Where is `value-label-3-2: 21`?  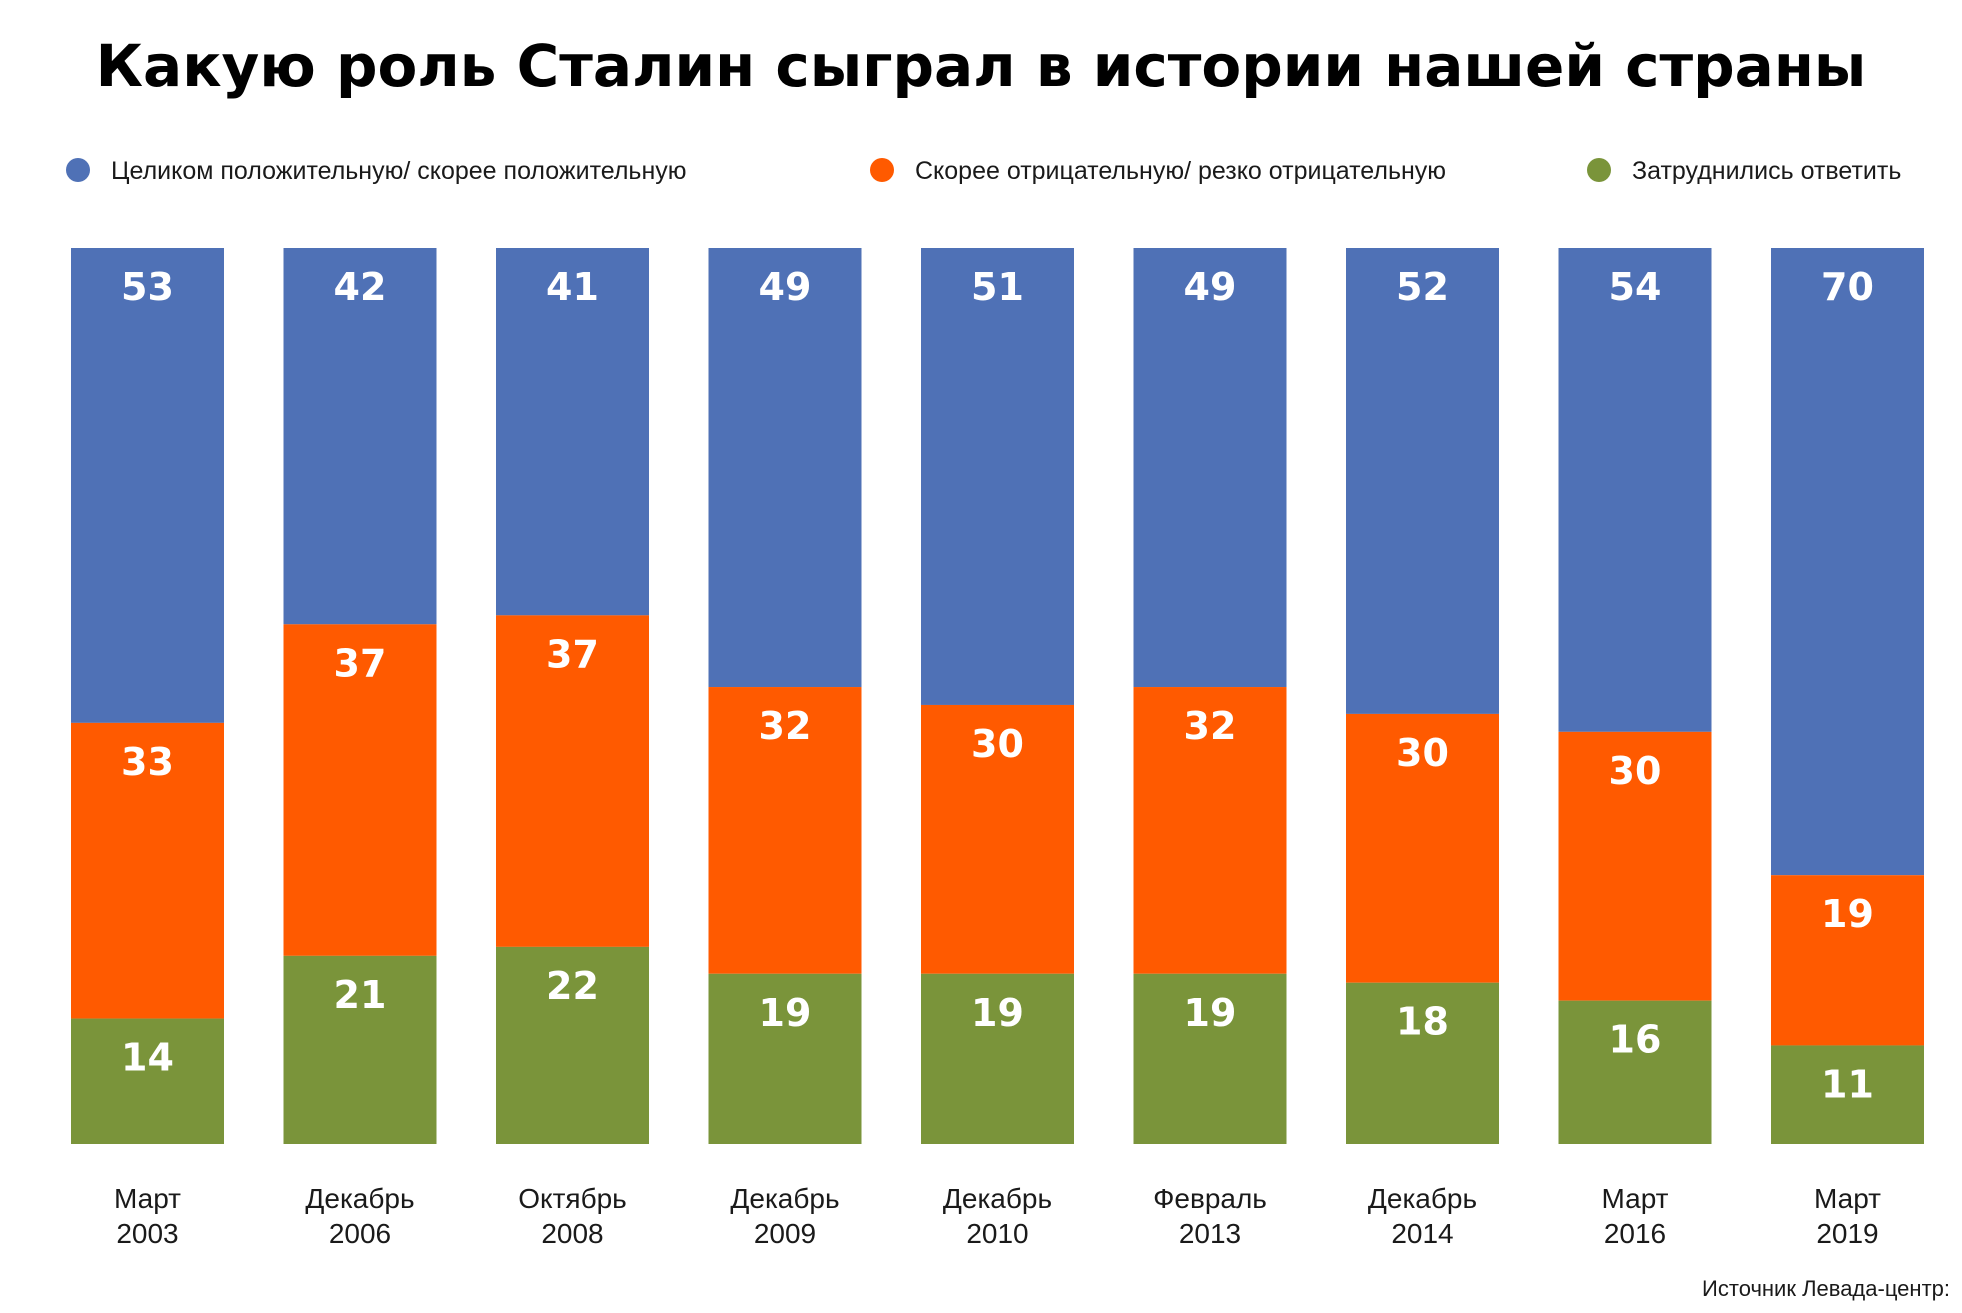
value-label-3-2: 21 is located at coordinates (360, 995).